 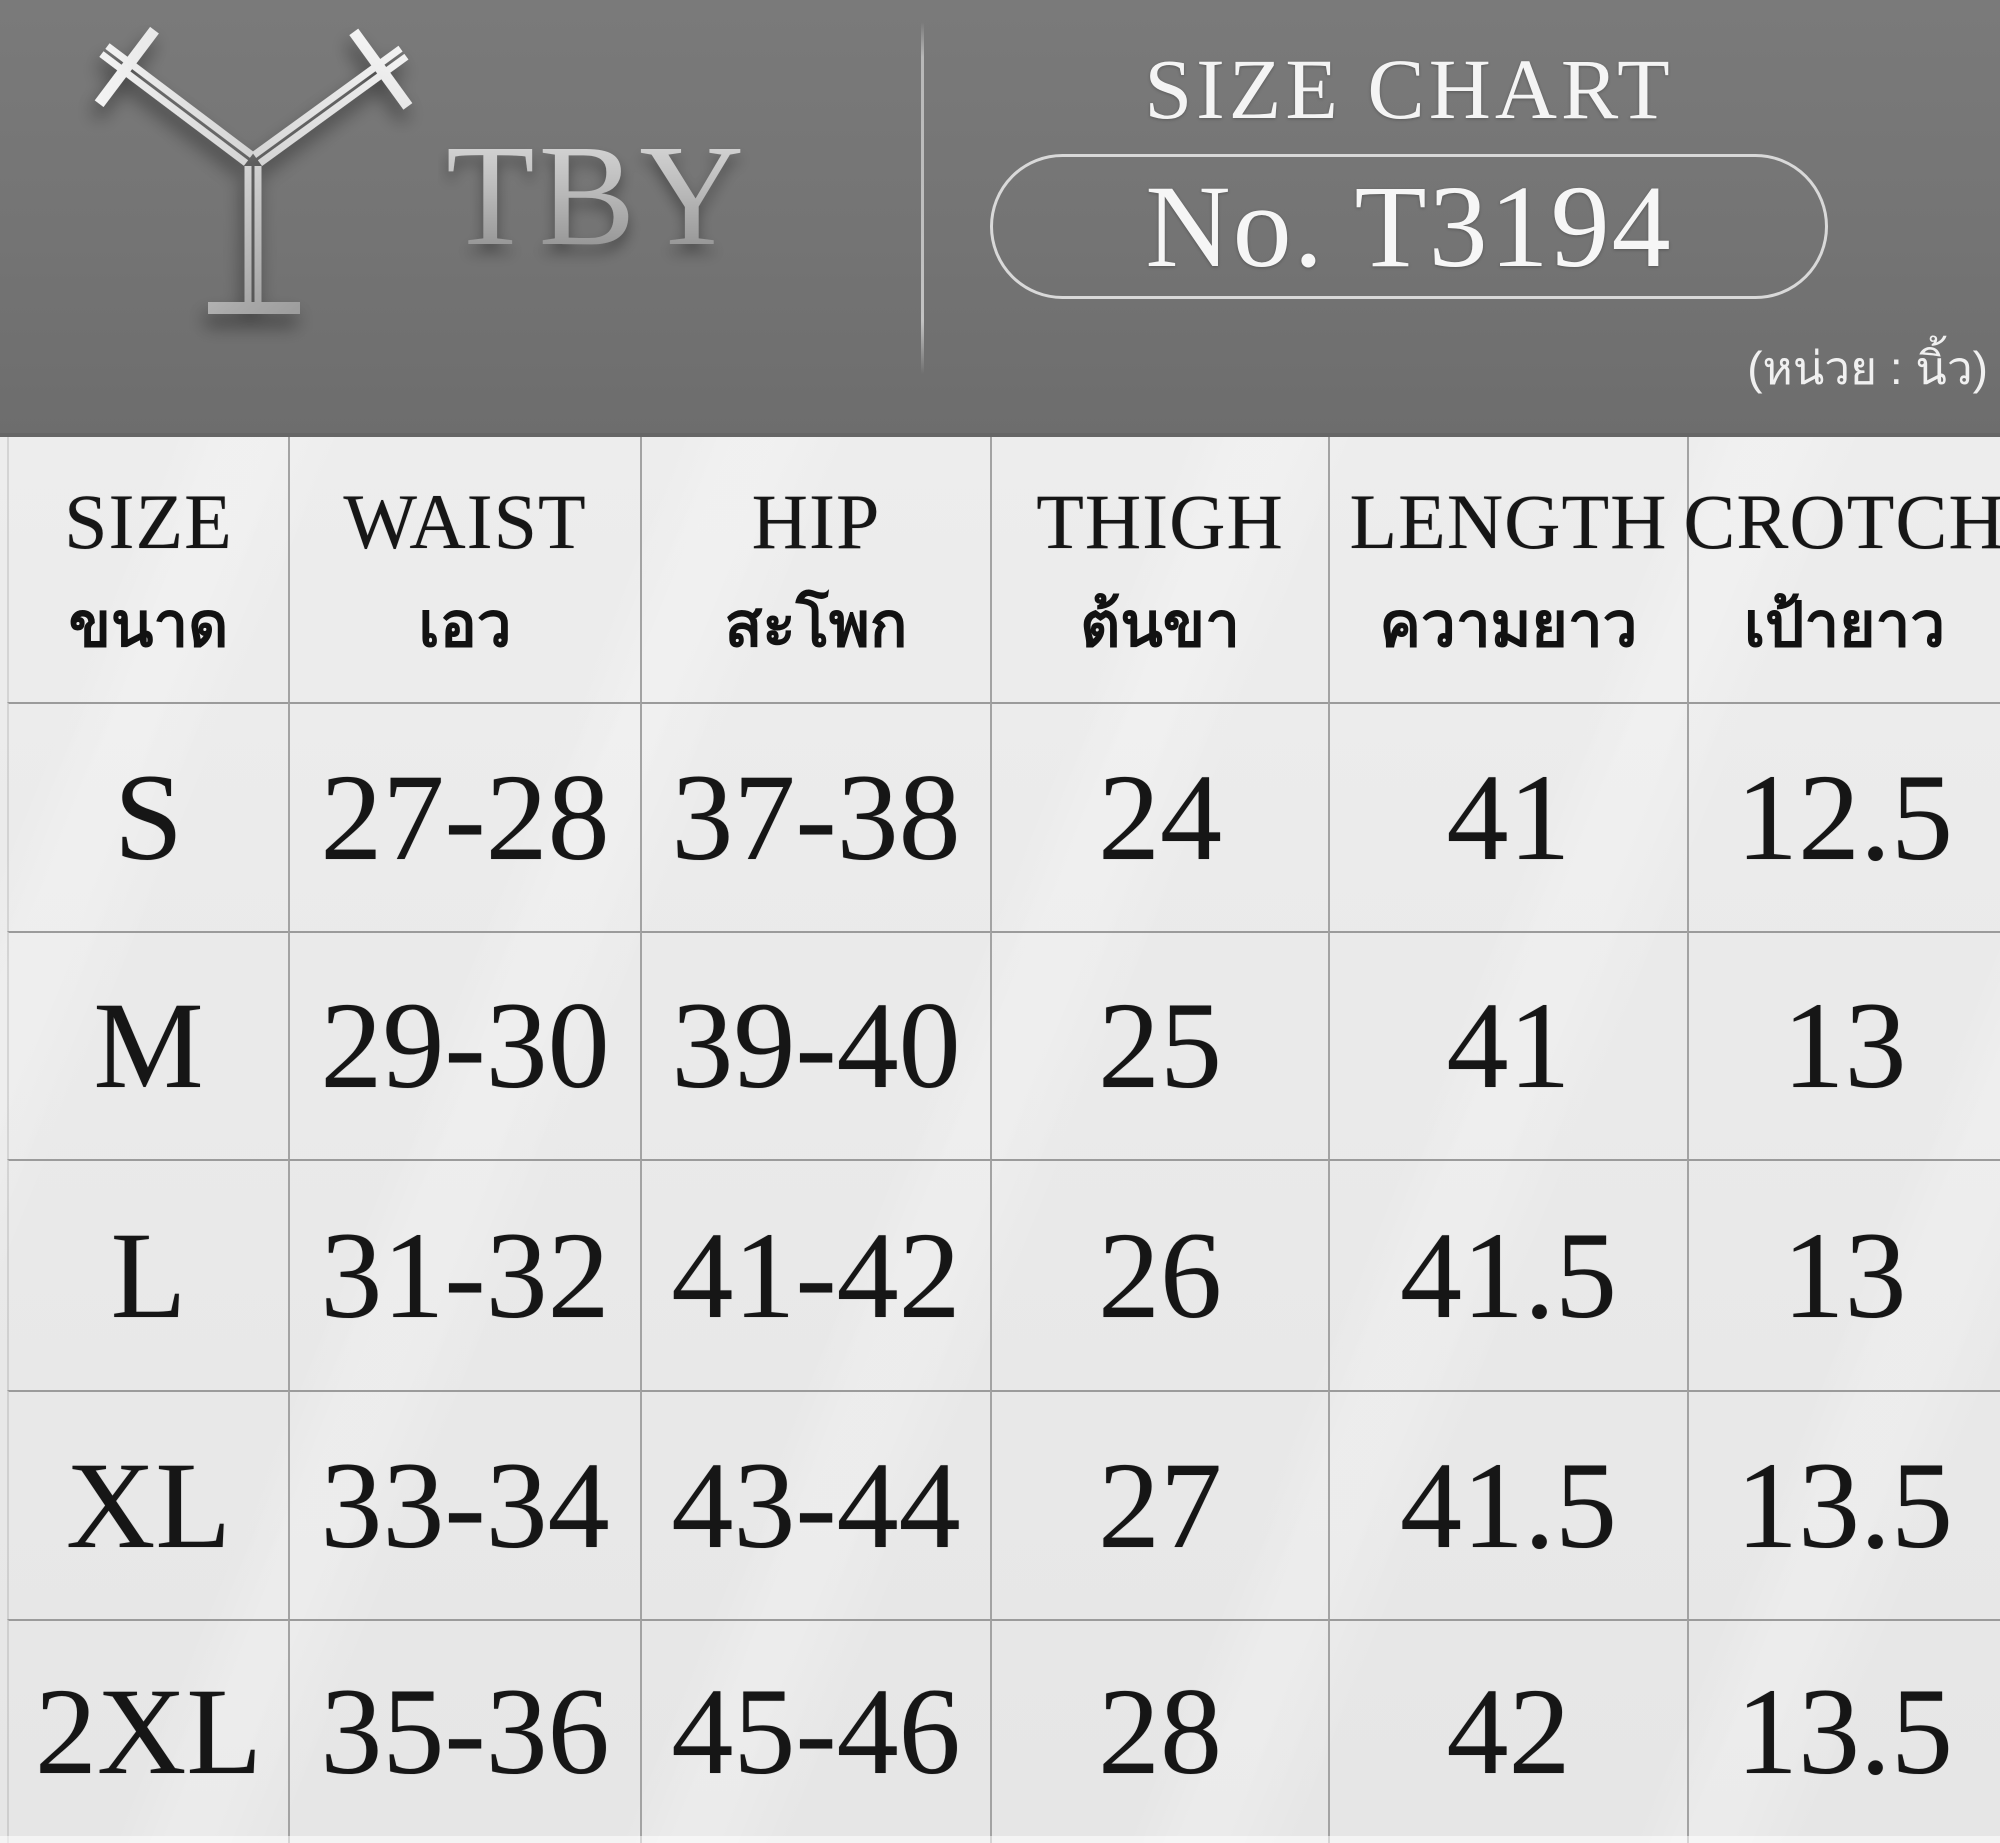 What do you see at coordinates (1867, 368) in the screenshot?
I see `unit-note: (หน่วย : นิ้ว)` at bounding box center [1867, 368].